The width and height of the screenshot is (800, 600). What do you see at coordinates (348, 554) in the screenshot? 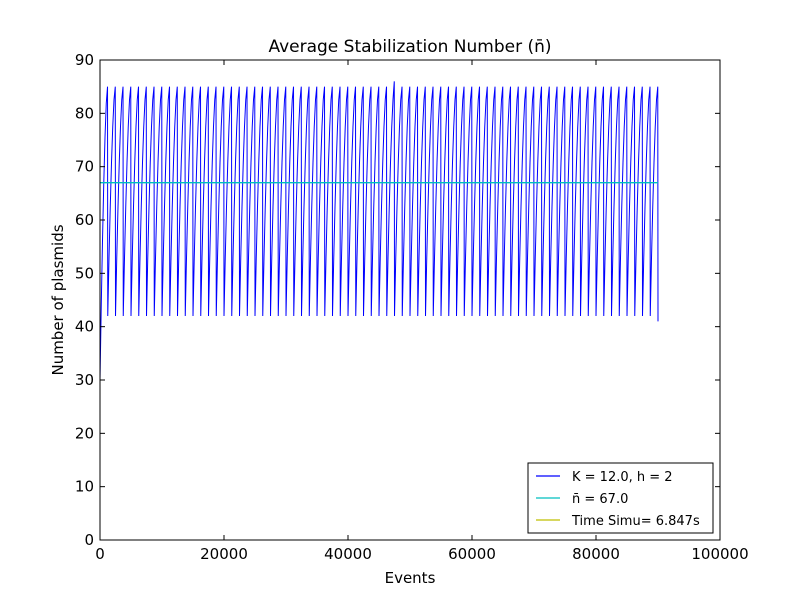
I see `x-tick-label: 40000` at bounding box center [348, 554].